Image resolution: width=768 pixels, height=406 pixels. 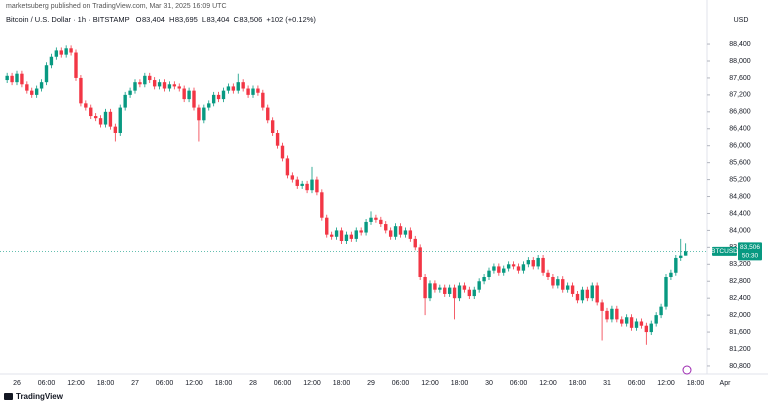 What do you see at coordinates (204, 19) in the screenshot?
I see `legend-label: L` at bounding box center [204, 19].